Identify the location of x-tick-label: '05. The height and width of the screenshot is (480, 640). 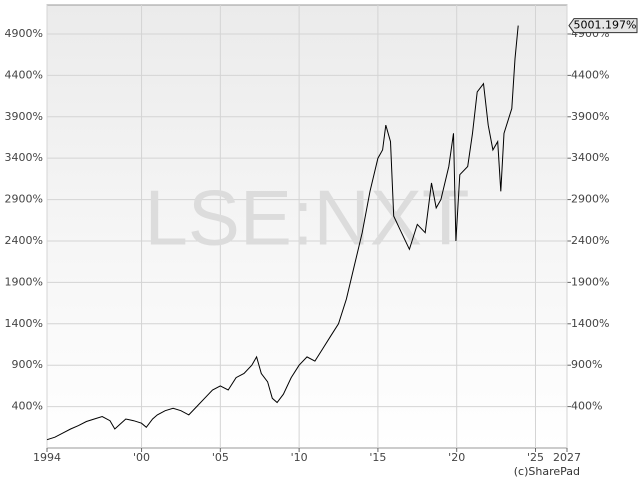
(220, 457).